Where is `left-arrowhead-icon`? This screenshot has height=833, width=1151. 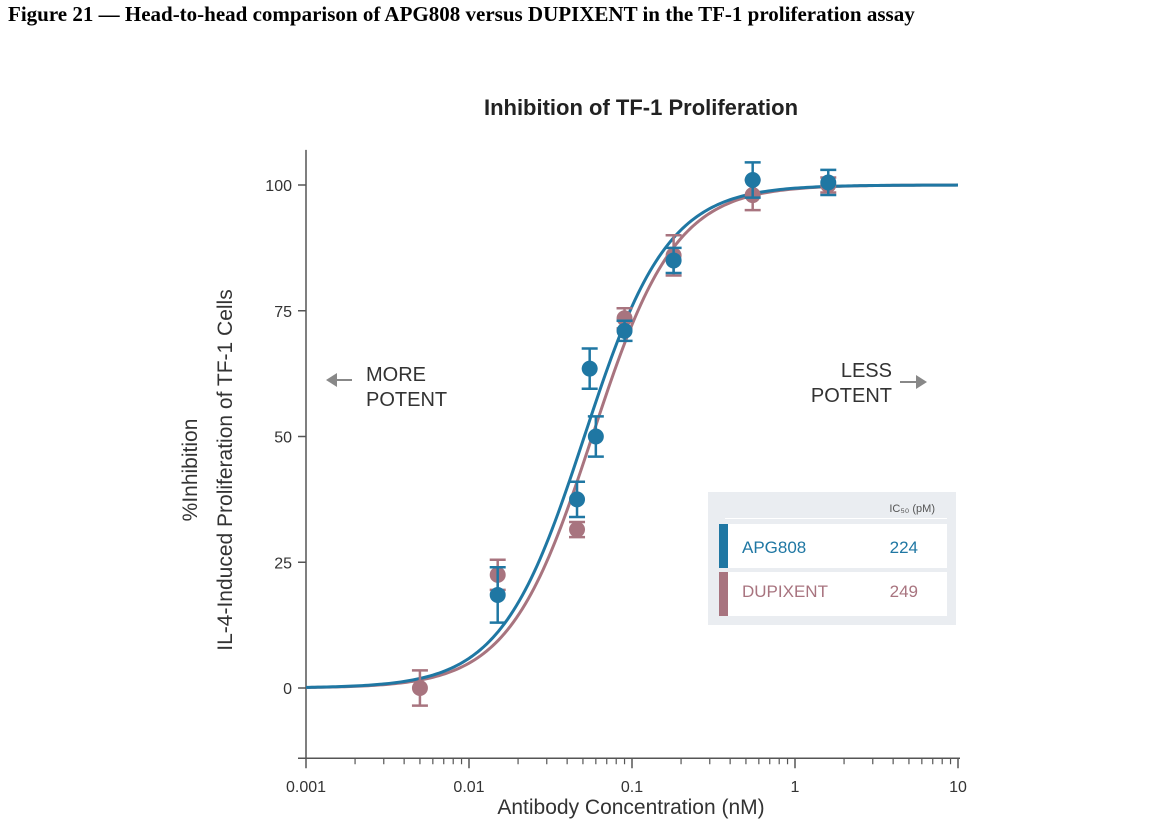 left-arrowhead-icon is located at coordinates (331, 380).